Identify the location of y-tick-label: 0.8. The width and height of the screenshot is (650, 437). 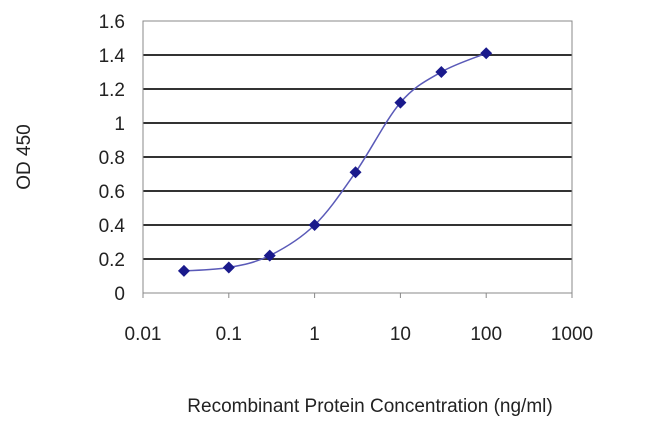
(112, 158).